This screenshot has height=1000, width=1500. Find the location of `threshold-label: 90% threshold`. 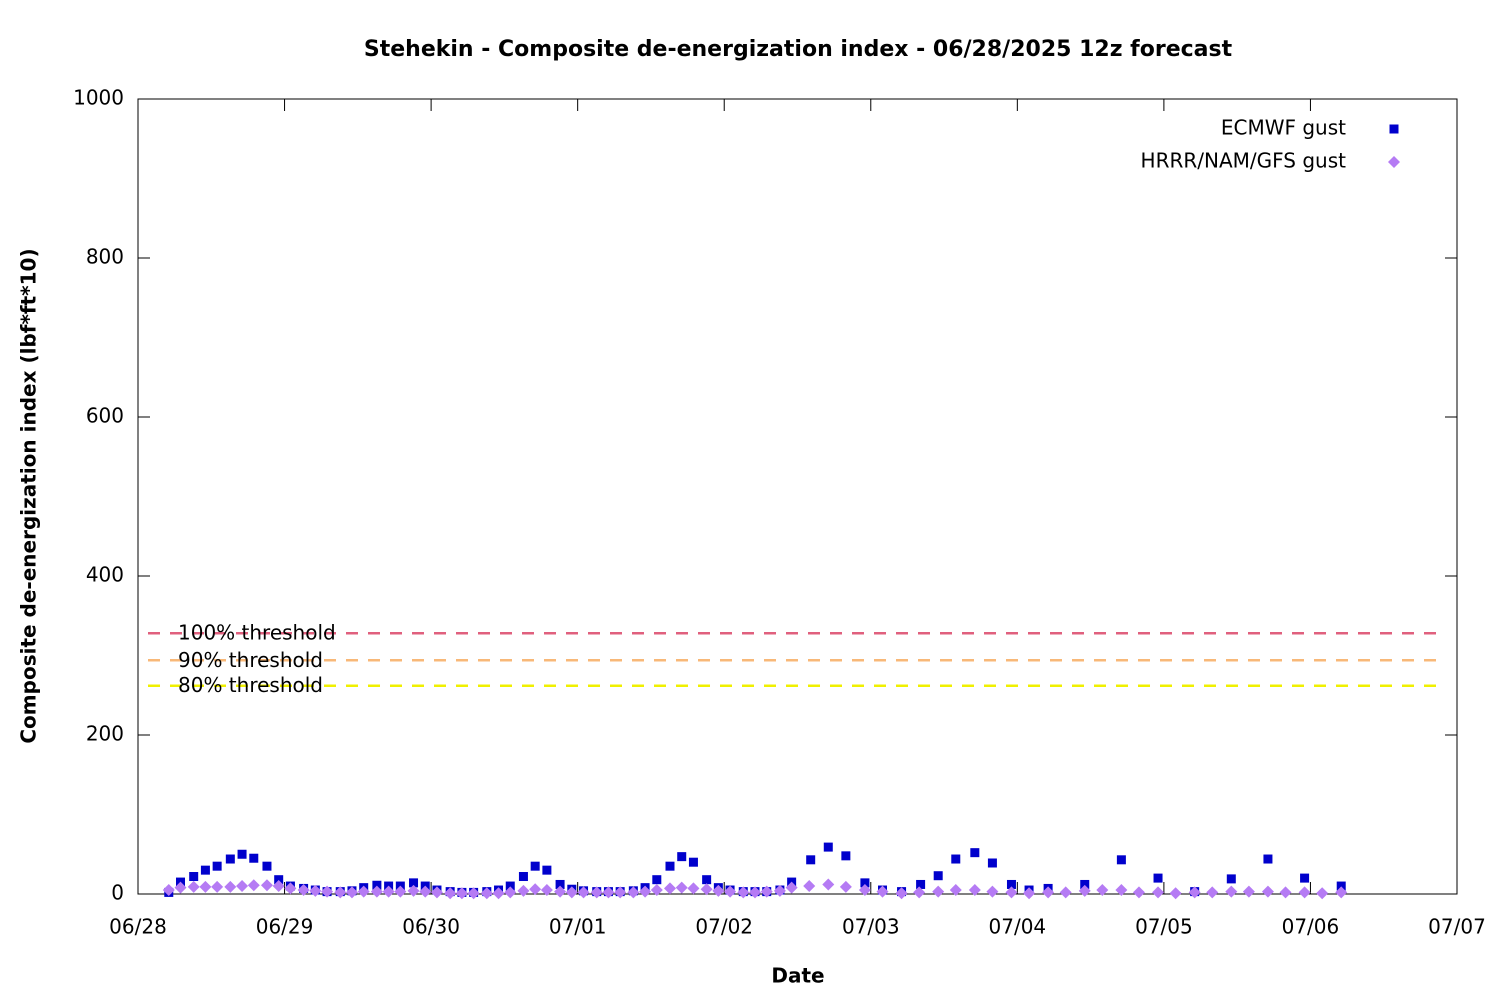

threshold-label: 90% threshold is located at coordinates (250, 660).